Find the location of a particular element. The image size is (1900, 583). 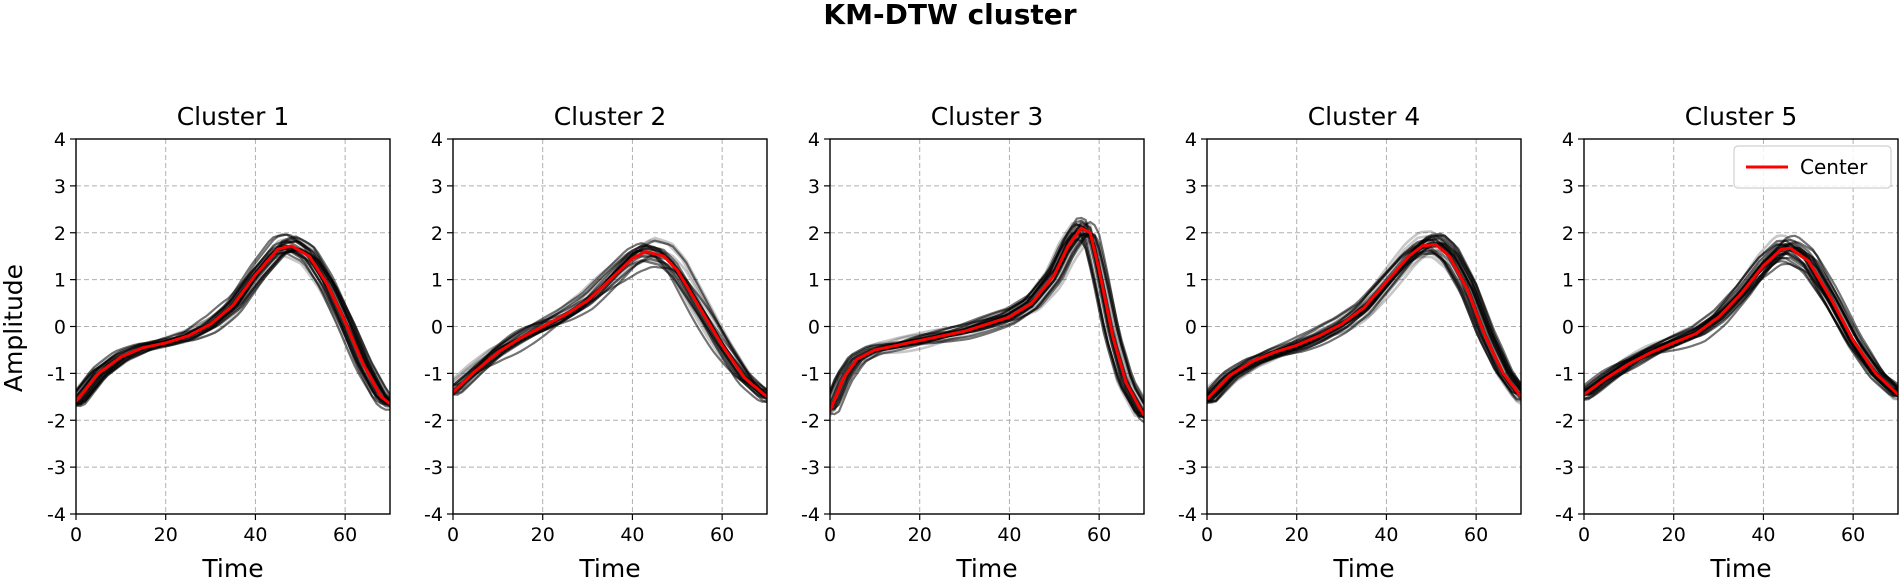

y-axis-label: Amplitude is located at coordinates (14, 328).